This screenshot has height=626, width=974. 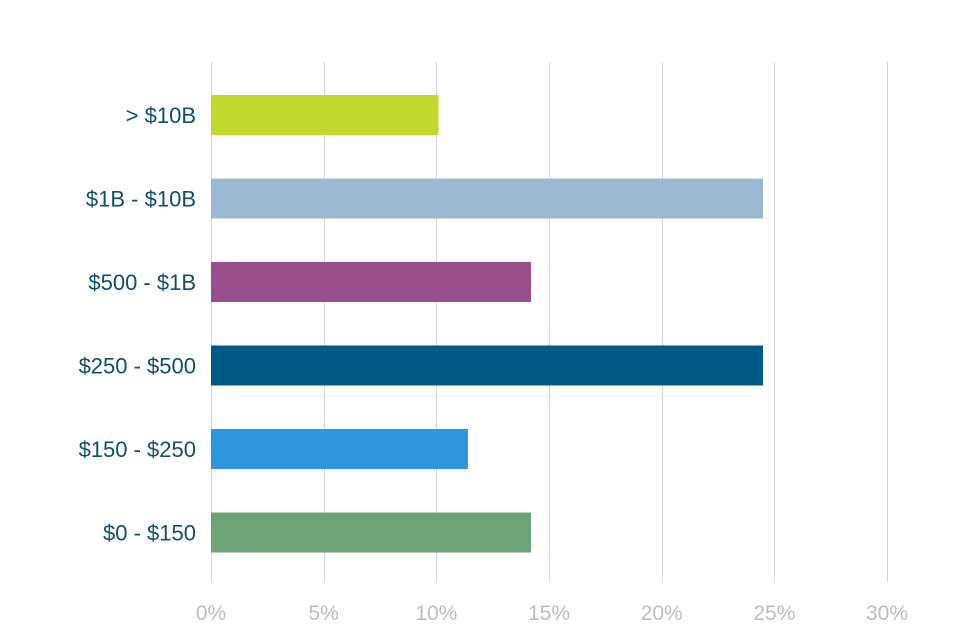 I want to click on category-label: $250 - $500, so click(x=137, y=366).